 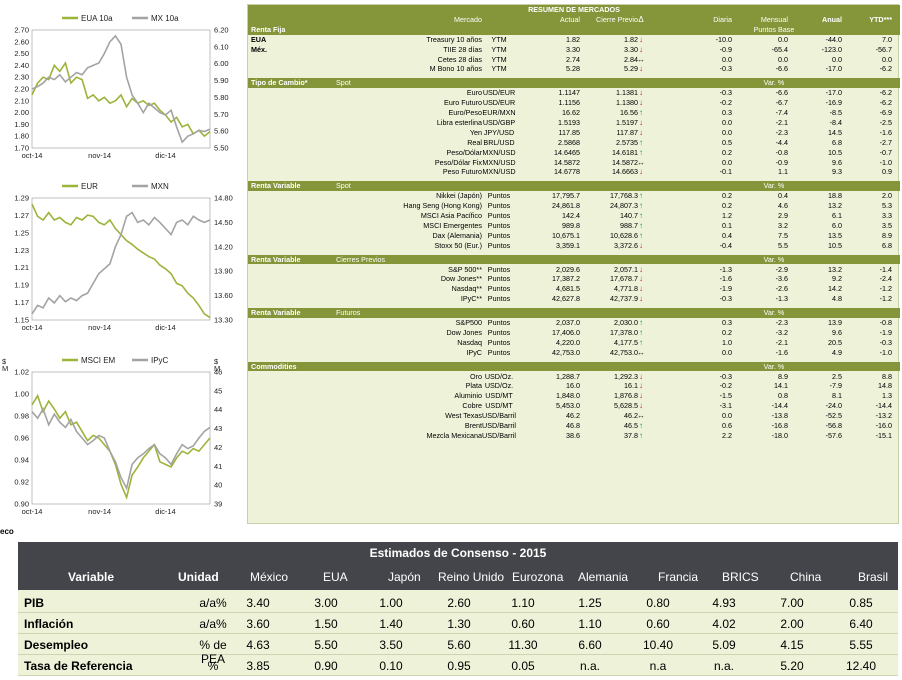 I want to click on consensus-header-cell: Alemania, so click(x=603, y=577).